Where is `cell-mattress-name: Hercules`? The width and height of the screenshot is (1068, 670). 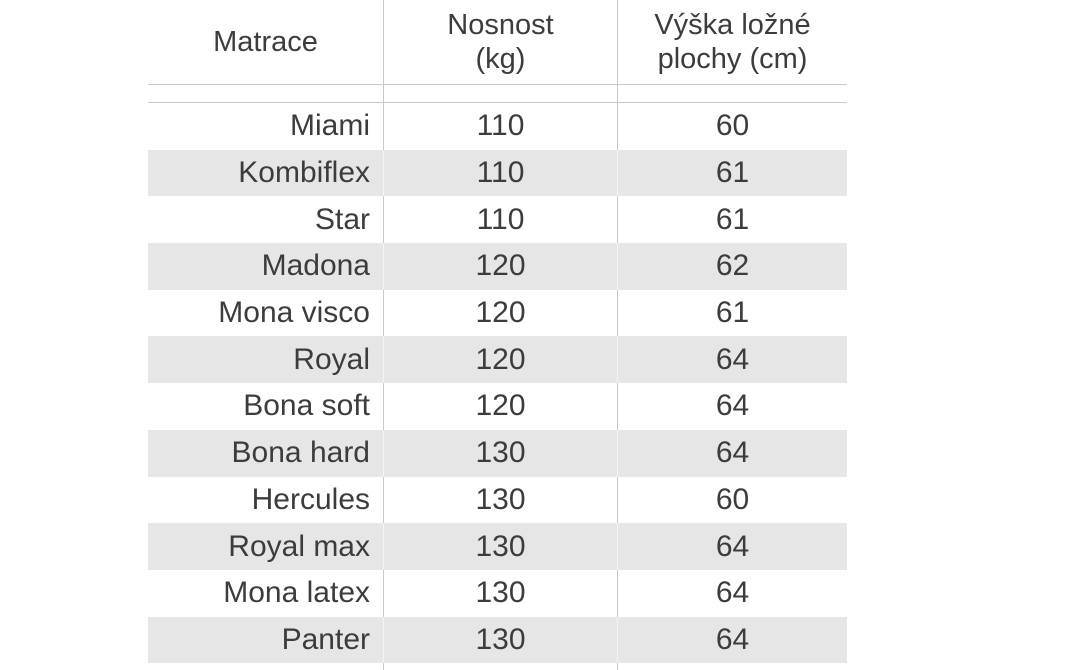
cell-mattress-name: Hercules is located at coordinates (310, 499).